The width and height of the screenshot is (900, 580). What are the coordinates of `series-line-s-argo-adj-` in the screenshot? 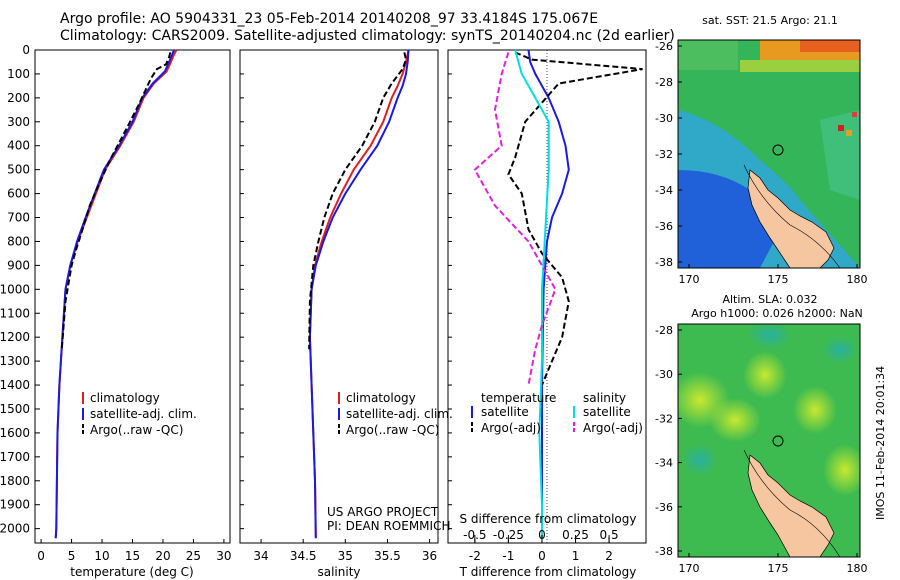 It's located at (515, 219).